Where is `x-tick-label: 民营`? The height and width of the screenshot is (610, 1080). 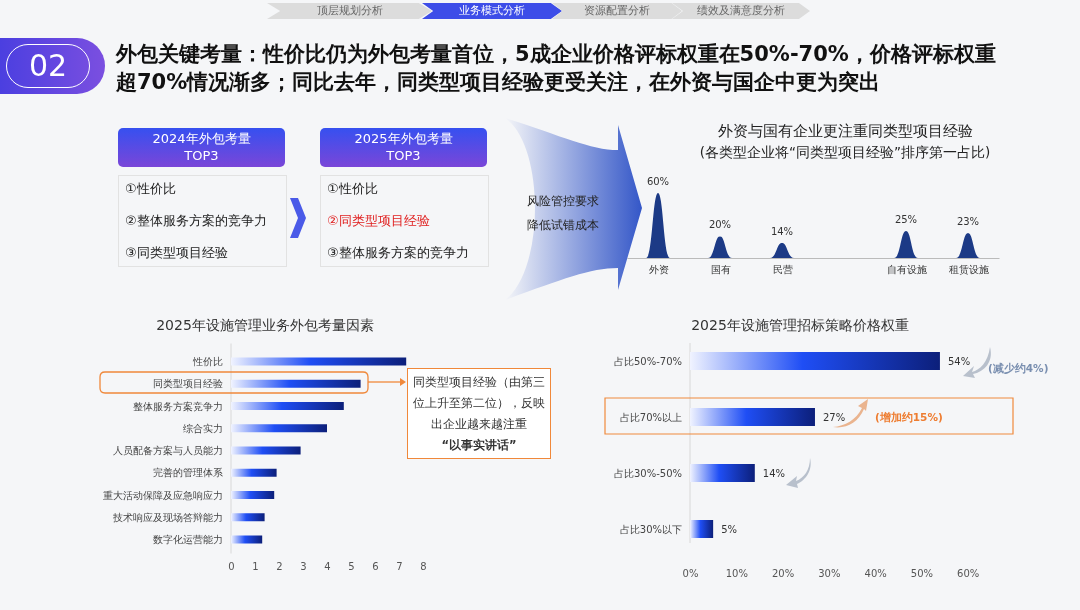
x-tick-label: 民营 is located at coordinates (782, 270).